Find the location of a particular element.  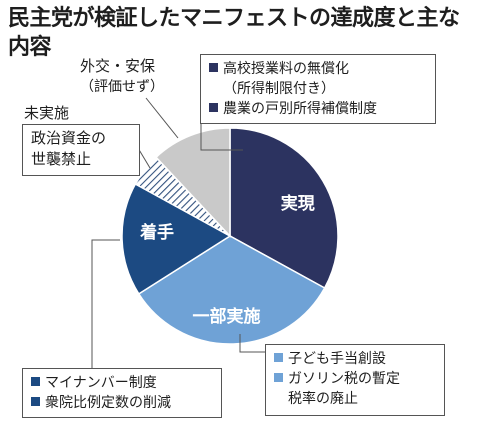

mijisshi-item-2: 世襲禁止 is located at coordinates (61, 159).